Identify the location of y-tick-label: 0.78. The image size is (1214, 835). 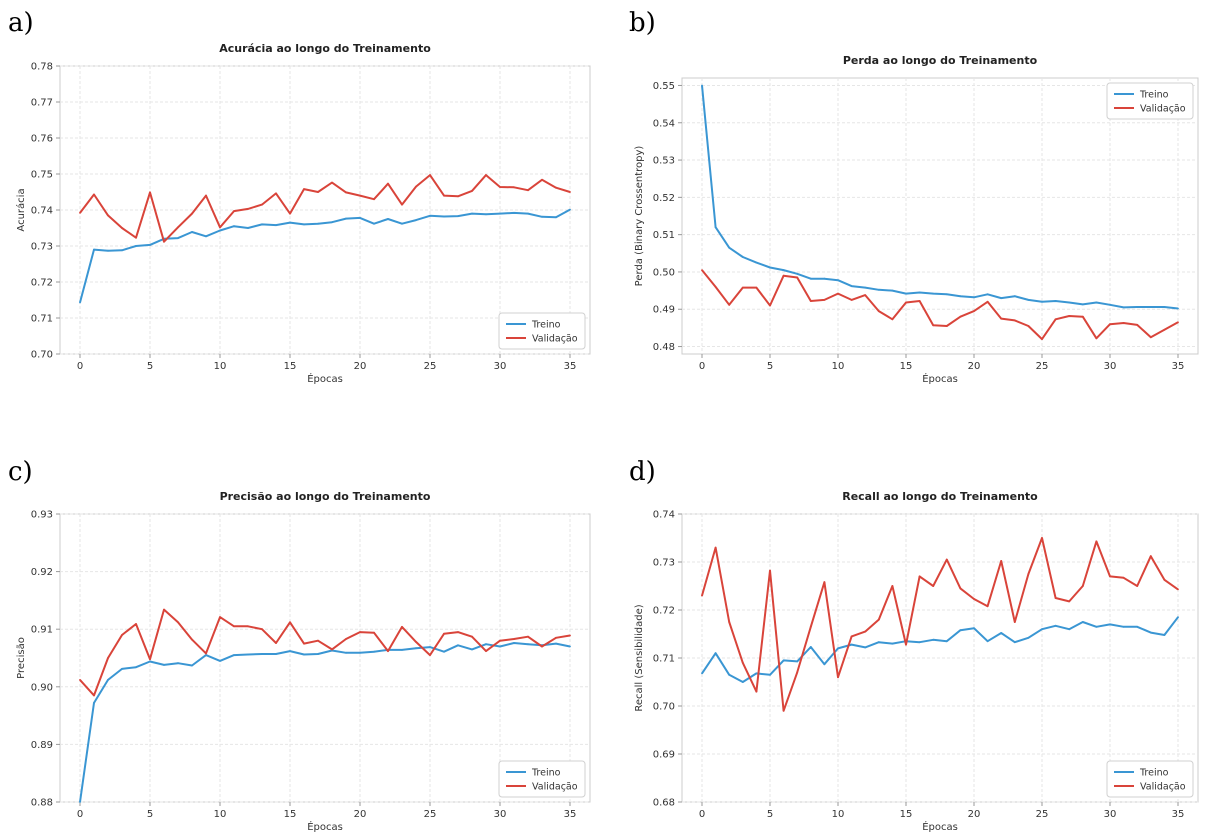
(42, 67).